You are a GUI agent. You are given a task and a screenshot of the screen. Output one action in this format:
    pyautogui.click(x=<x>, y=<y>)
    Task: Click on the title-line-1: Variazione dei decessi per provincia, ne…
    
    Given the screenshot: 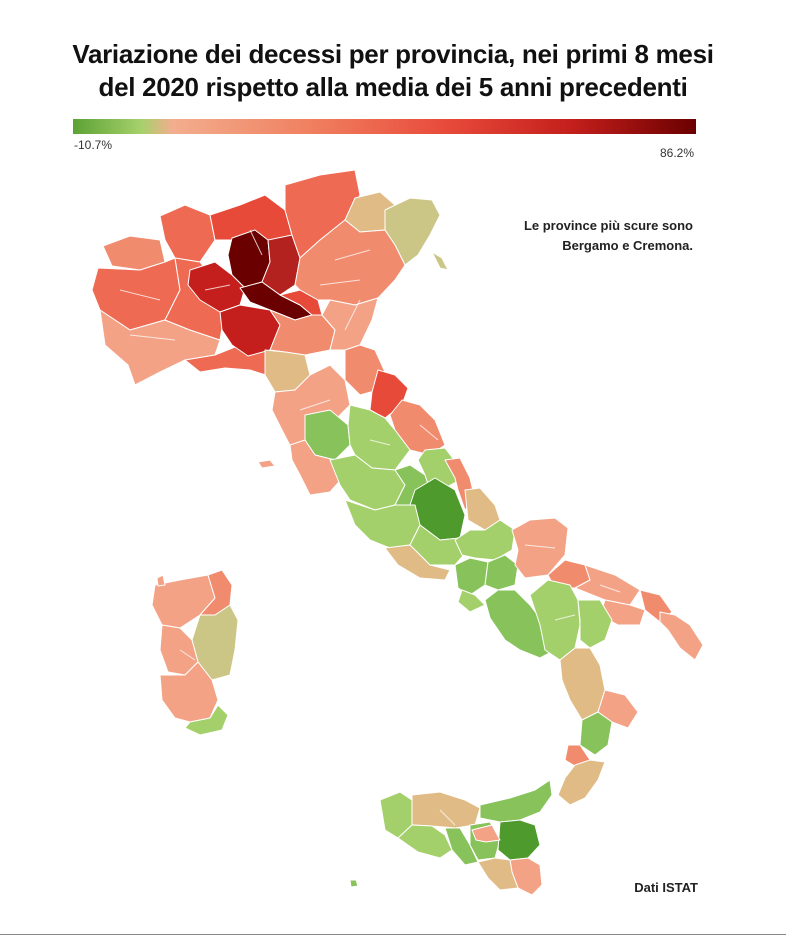 What is the action you would take?
    pyautogui.click(x=393, y=54)
    